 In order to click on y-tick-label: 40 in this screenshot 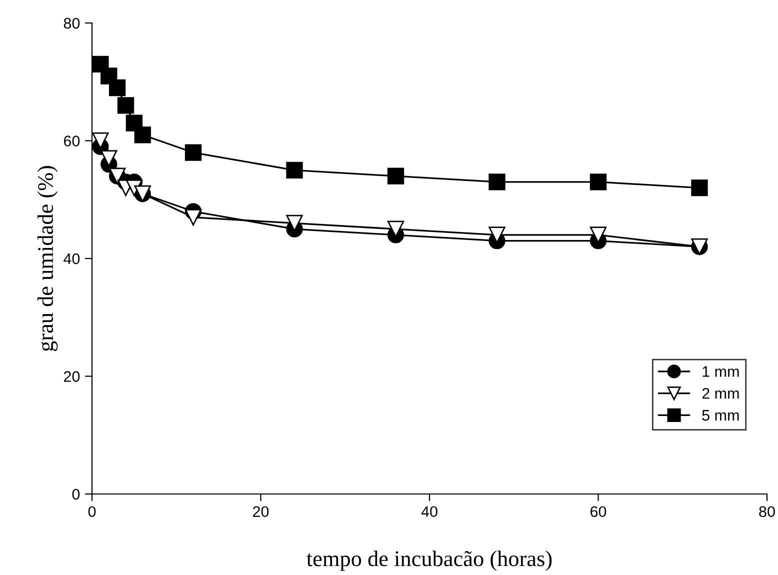, I will do `click(72, 258)`.